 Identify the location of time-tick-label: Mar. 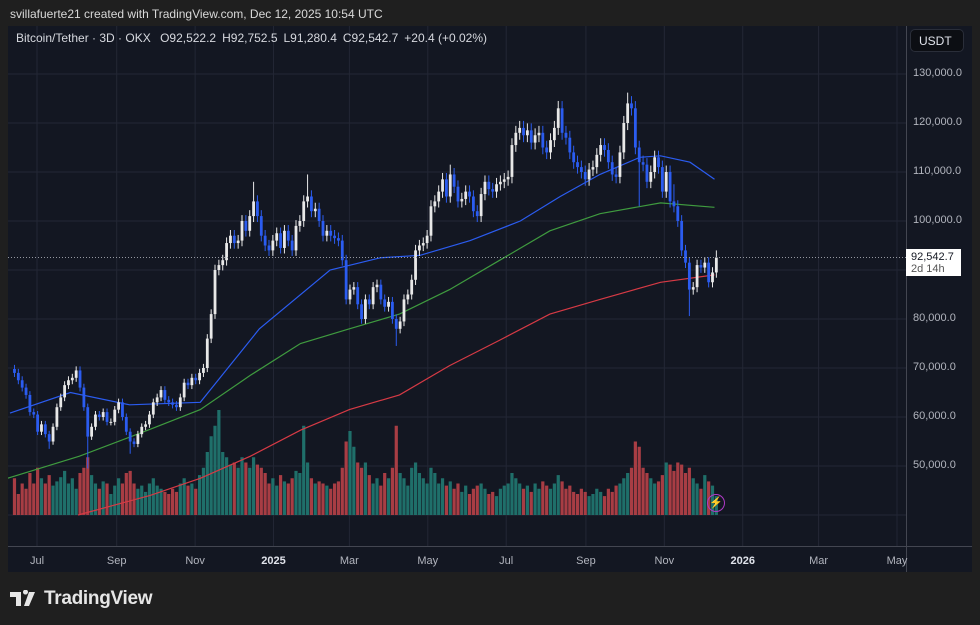
(819, 561).